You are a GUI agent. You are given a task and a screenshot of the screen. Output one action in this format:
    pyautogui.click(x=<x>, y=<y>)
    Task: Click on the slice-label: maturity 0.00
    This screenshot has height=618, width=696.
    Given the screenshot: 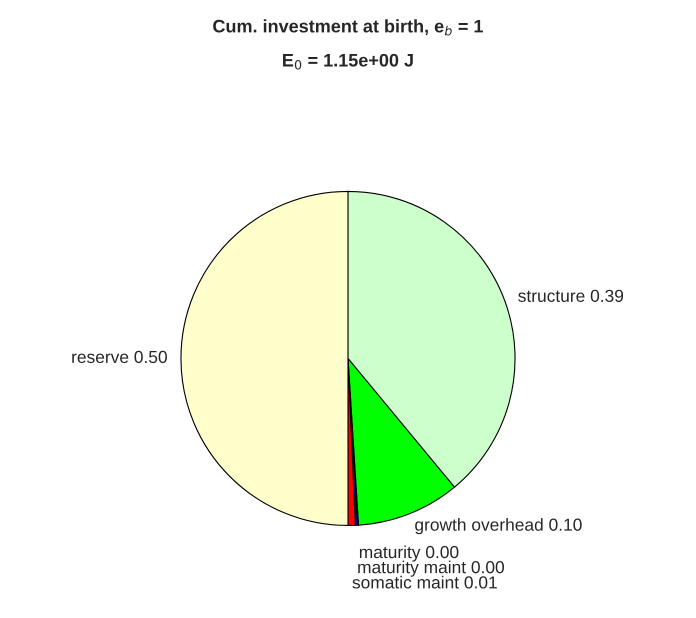 What is the action you would take?
    pyautogui.click(x=409, y=553)
    